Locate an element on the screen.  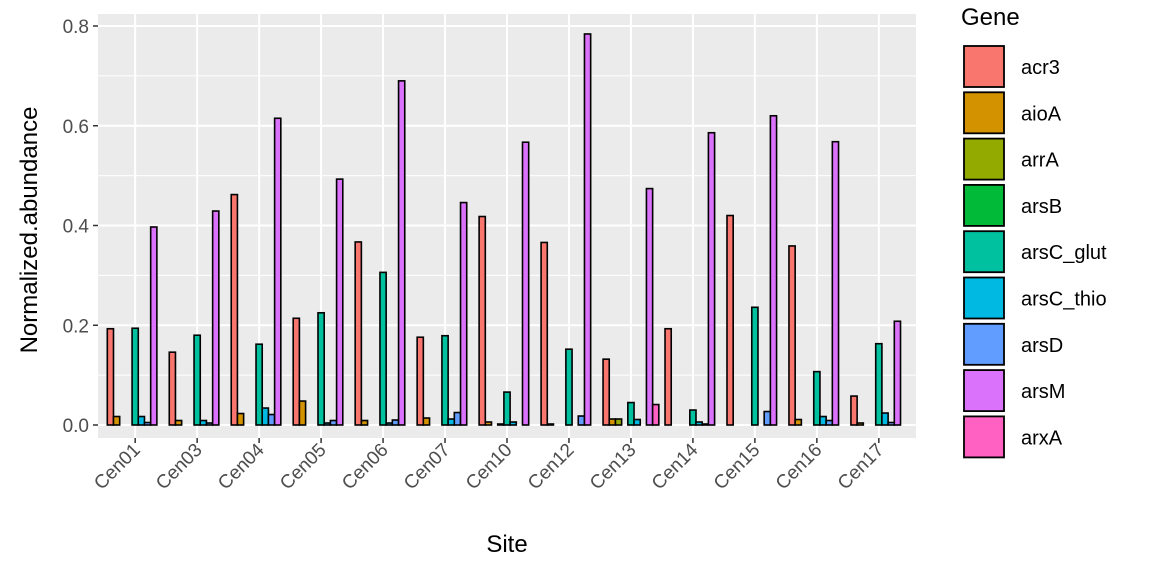
x-tick-label: Cen06 is located at coordinates (365, 467).